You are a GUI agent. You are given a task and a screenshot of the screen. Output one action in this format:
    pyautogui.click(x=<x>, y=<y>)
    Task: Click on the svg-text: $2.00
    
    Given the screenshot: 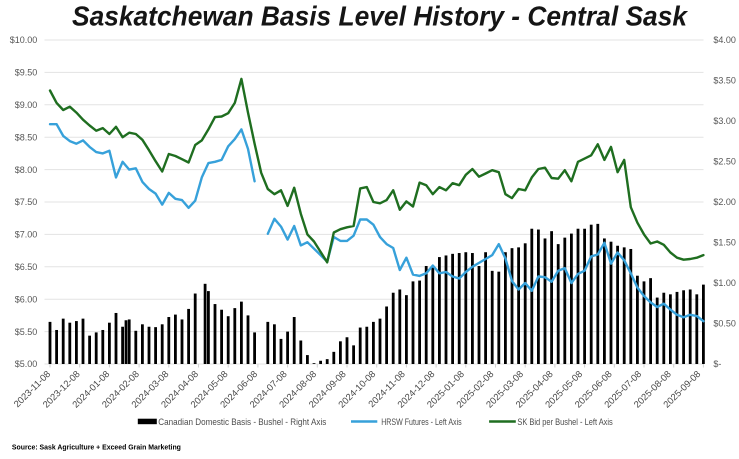 What is the action you would take?
    pyautogui.click(x=724, y=202)
    